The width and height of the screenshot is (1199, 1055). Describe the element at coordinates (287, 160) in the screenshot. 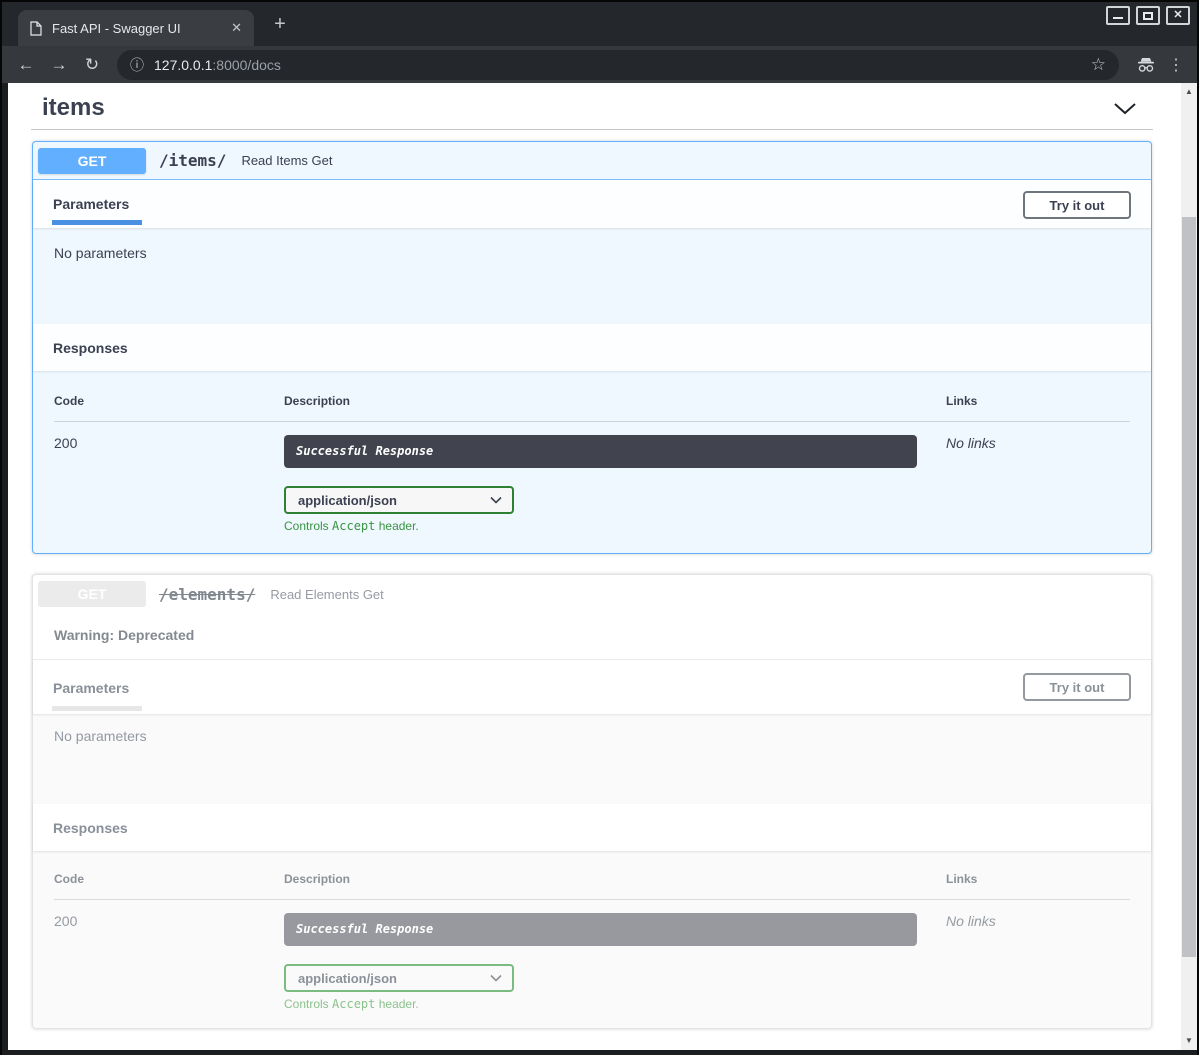

I see `endpoint-summary: Read Items Get` at that location.